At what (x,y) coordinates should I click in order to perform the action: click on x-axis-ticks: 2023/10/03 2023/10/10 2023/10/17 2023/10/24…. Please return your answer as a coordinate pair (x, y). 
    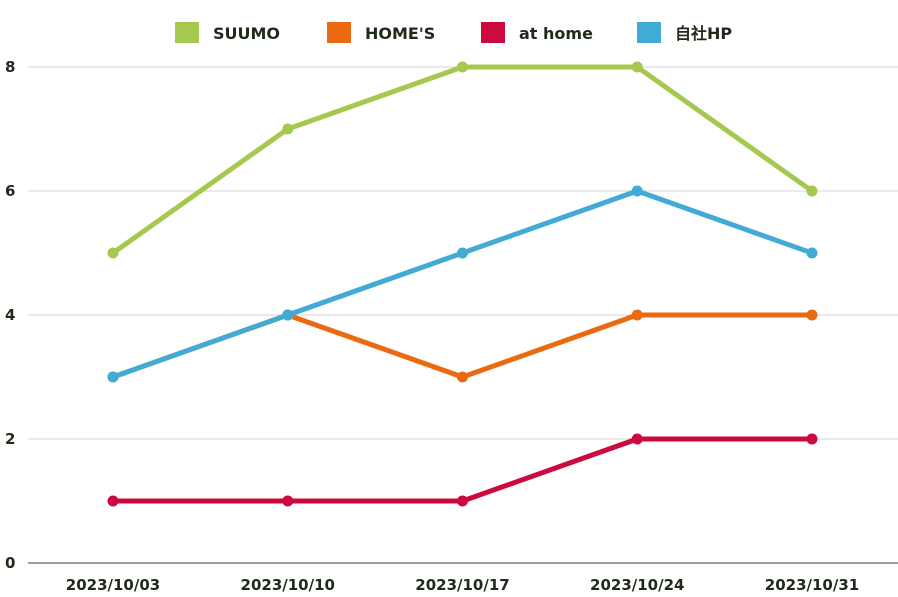
    Looking at the image, I should click on (462, 585).